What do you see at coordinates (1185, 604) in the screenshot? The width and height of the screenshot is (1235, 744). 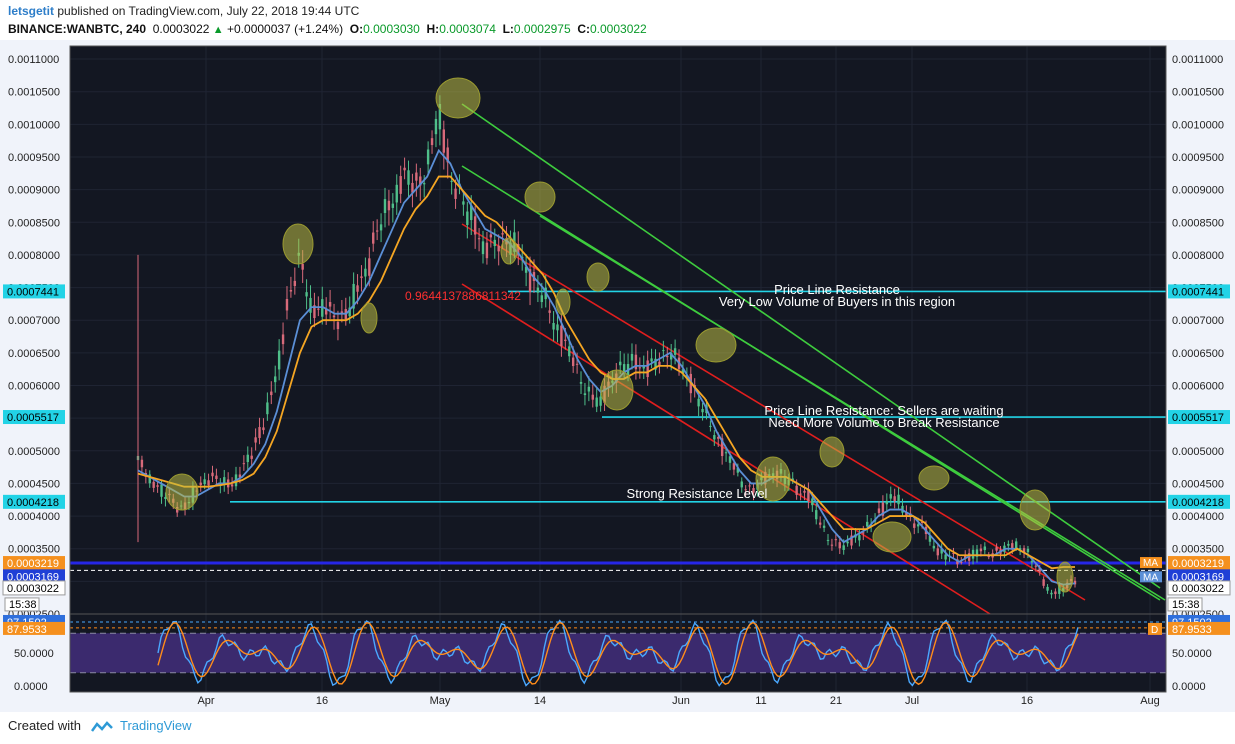 I see `countdown-bg-right` at bounding box center [1185, 604].